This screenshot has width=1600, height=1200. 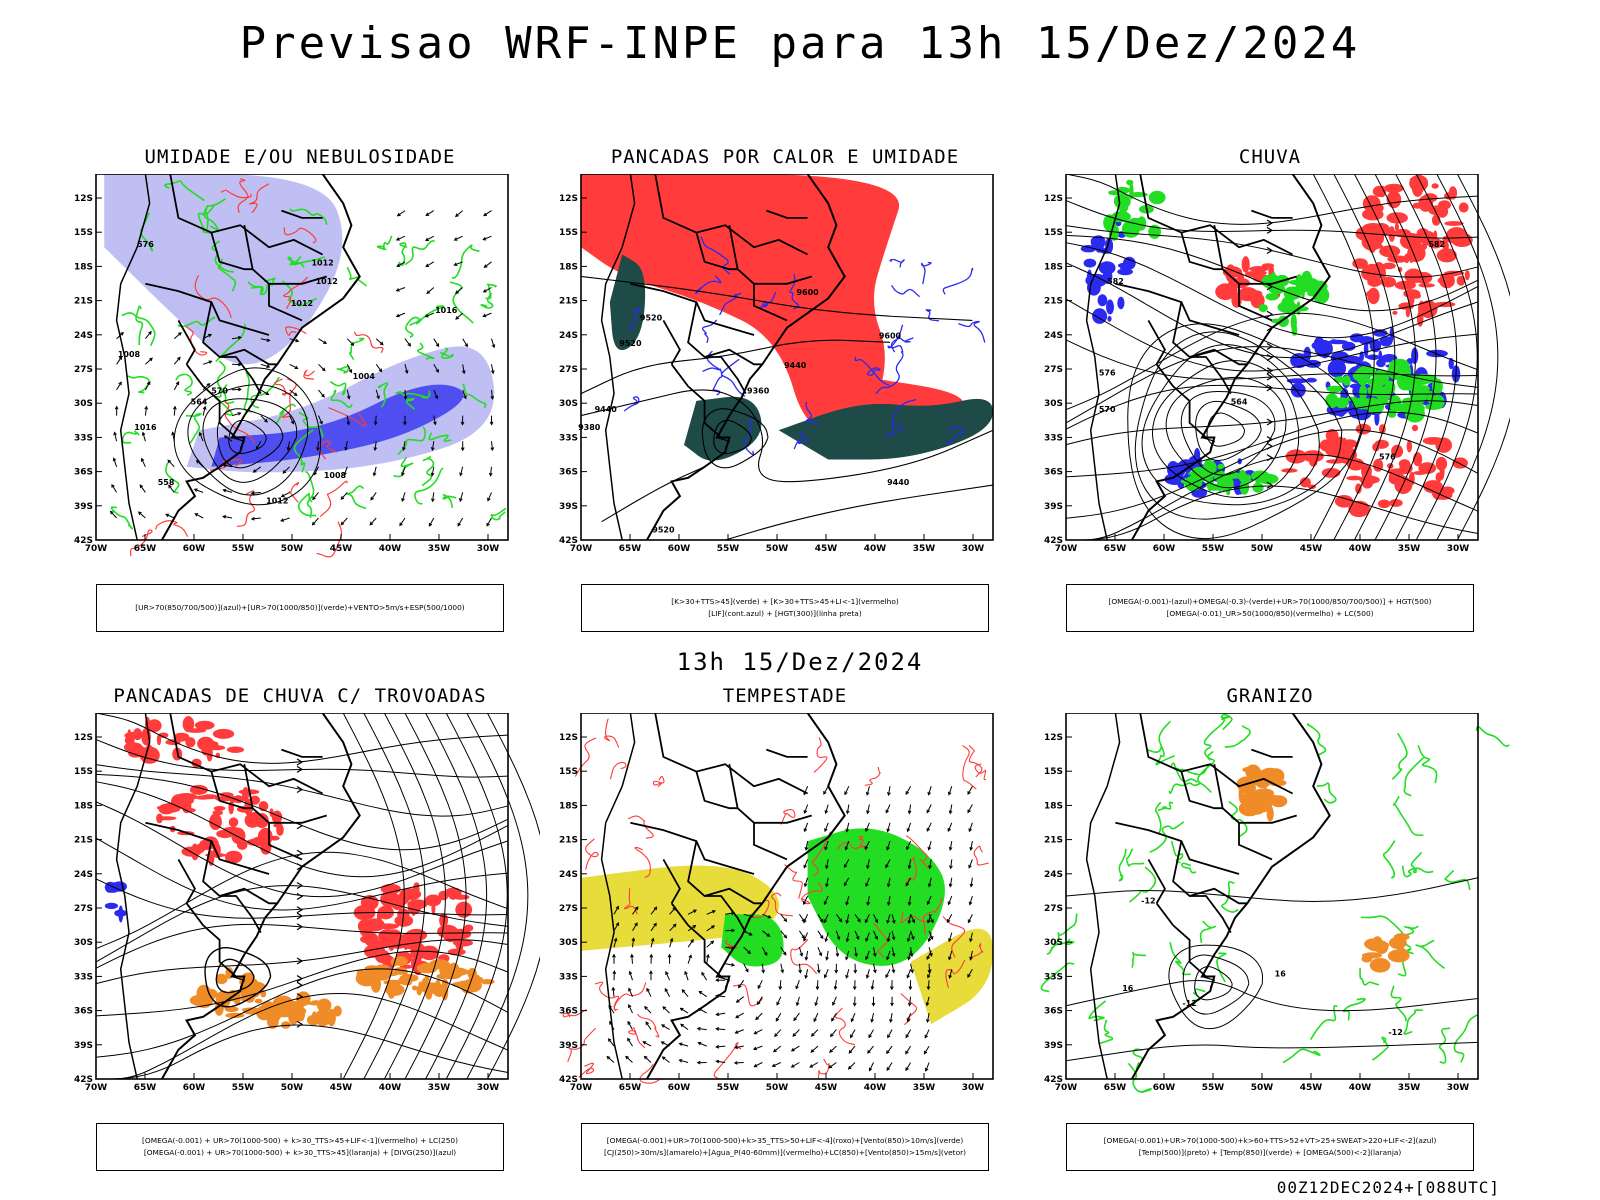 I want to click on contour-value: 558, so click(x=166, y=482).